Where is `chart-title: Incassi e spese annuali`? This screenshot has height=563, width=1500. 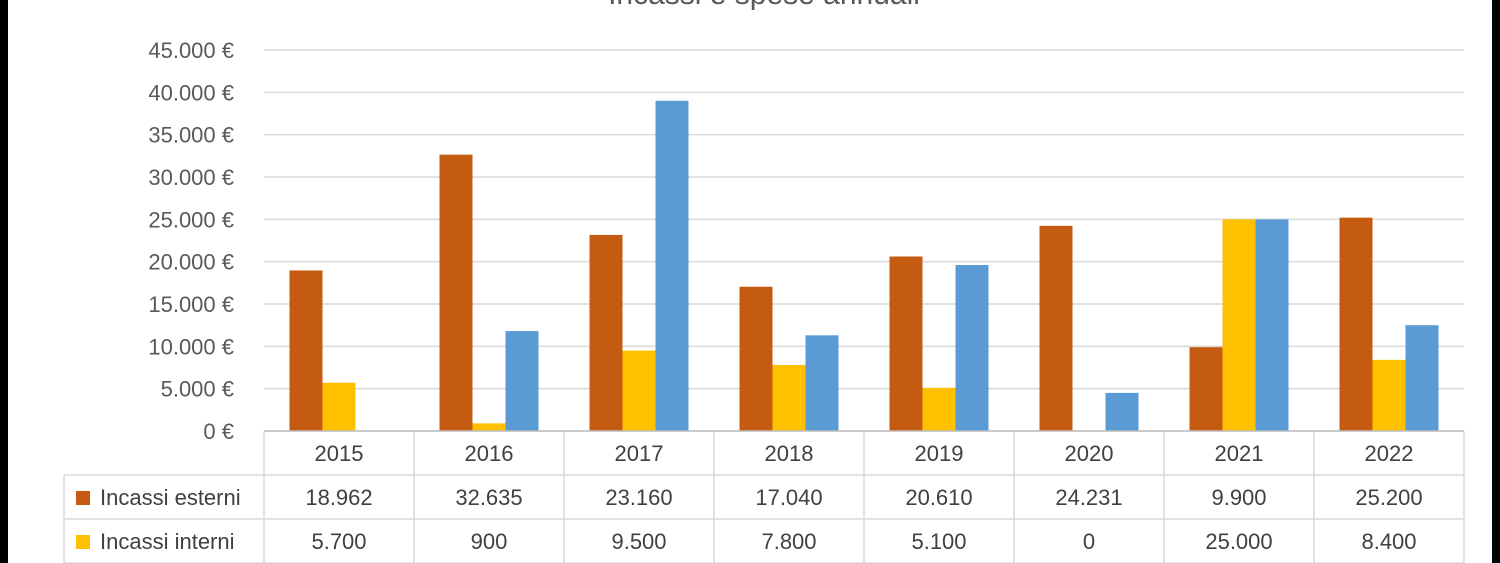 chart-title: Incassi e spese annuali is located at coordinates (764, 5).